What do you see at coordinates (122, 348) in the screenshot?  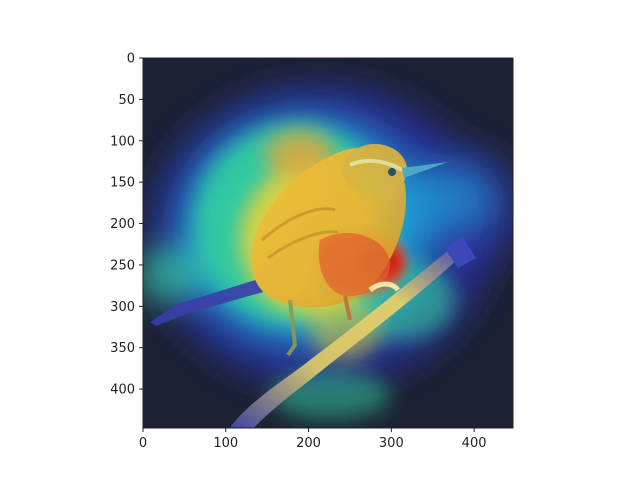 I see `y-tick-label: 350` at bounding box center [122, 348].